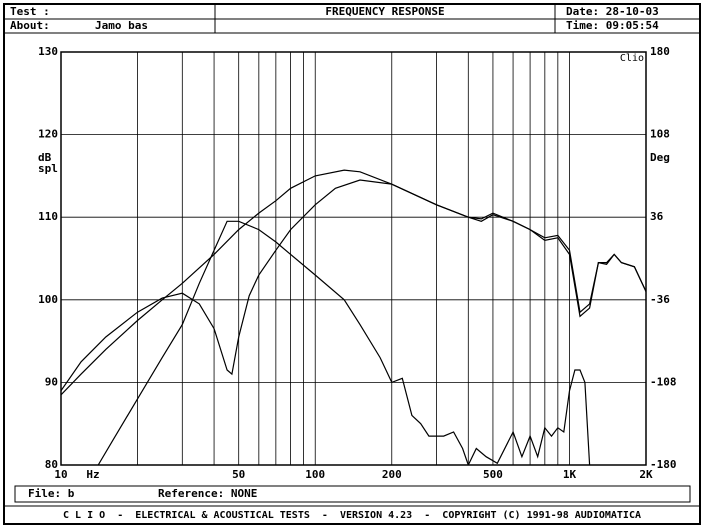 The height and width of the screenshot is (532, 705). What do you see at coordinates (612, 11) in the screenshot?
I see `date: Date: 28-10-03` at bounding box center [612, 11].